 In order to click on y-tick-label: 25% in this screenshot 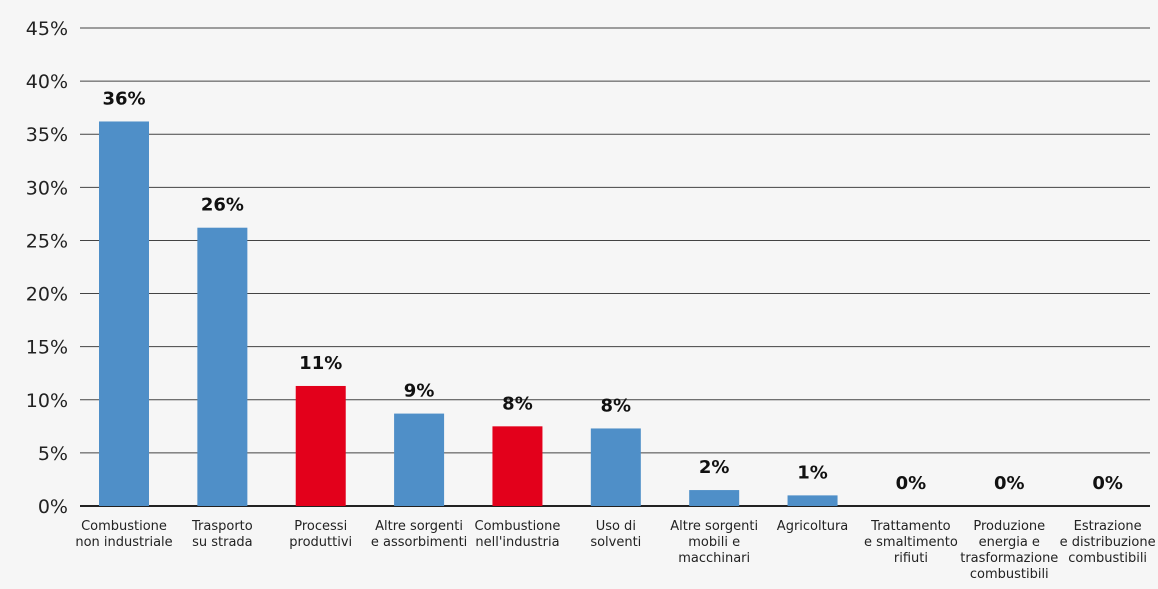, I will do `click(47, 241)`.